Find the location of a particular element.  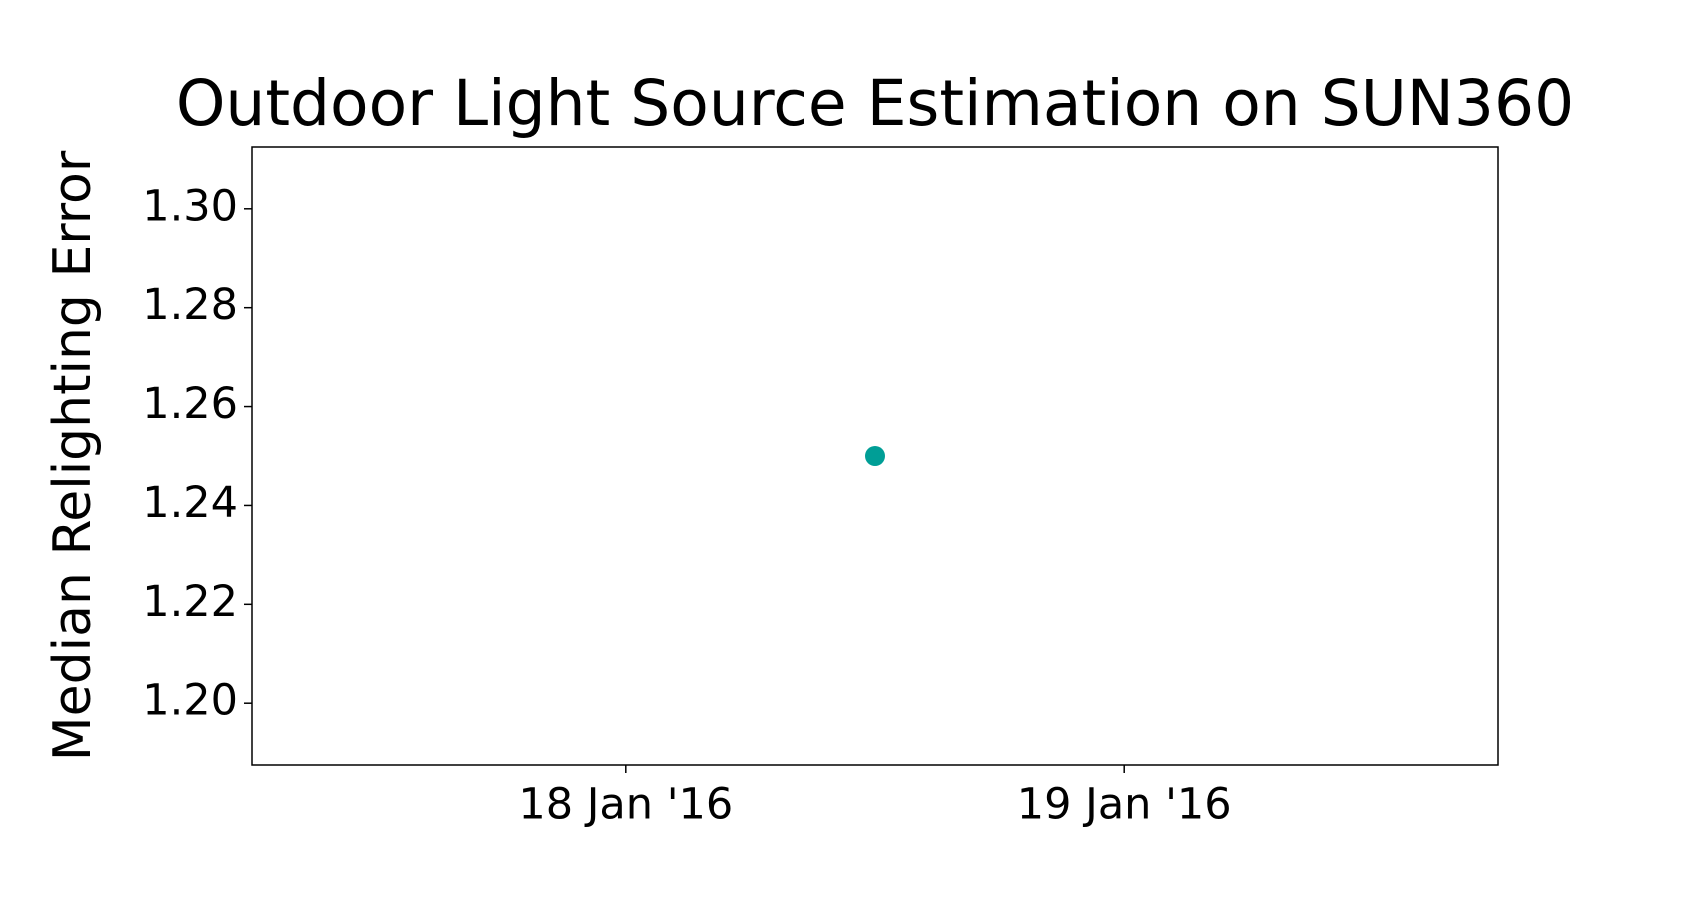

y-tick-label: 1.26 is located at coordinates (190, 404).